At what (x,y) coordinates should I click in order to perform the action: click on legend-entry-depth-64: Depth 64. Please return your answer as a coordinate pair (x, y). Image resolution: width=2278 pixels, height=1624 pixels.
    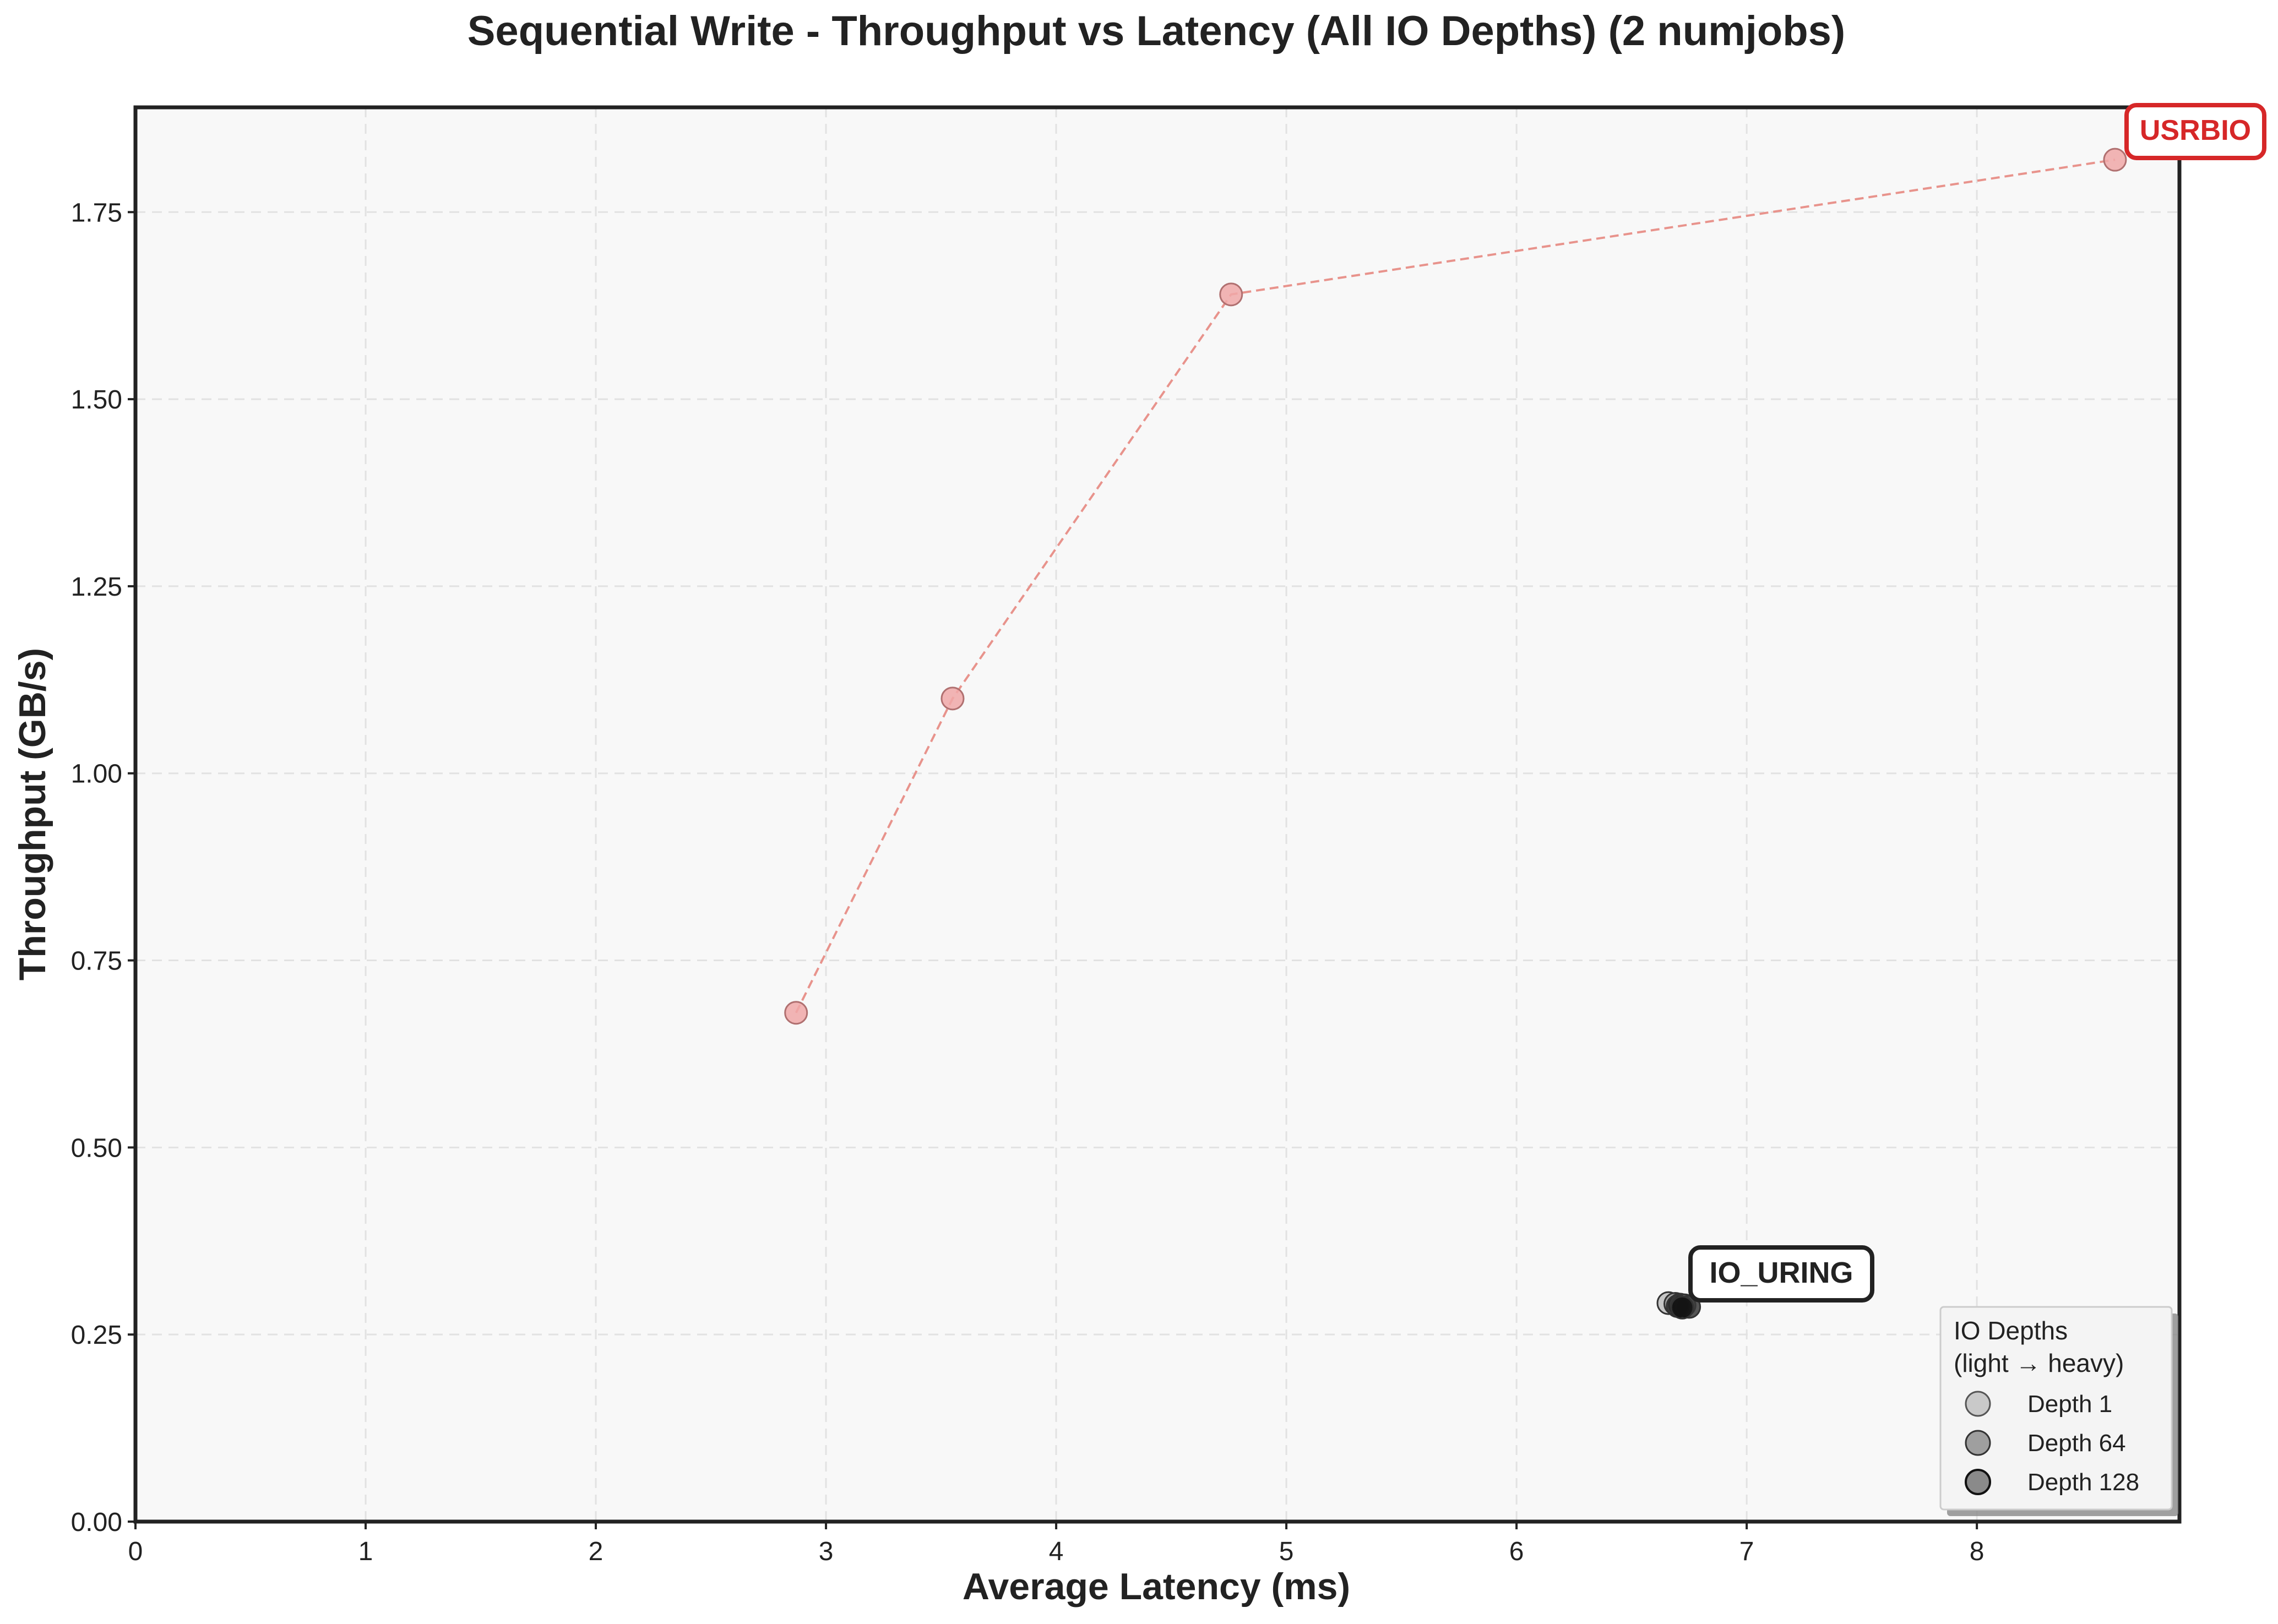
    Looking at the image, I should click on (2076, 1443).